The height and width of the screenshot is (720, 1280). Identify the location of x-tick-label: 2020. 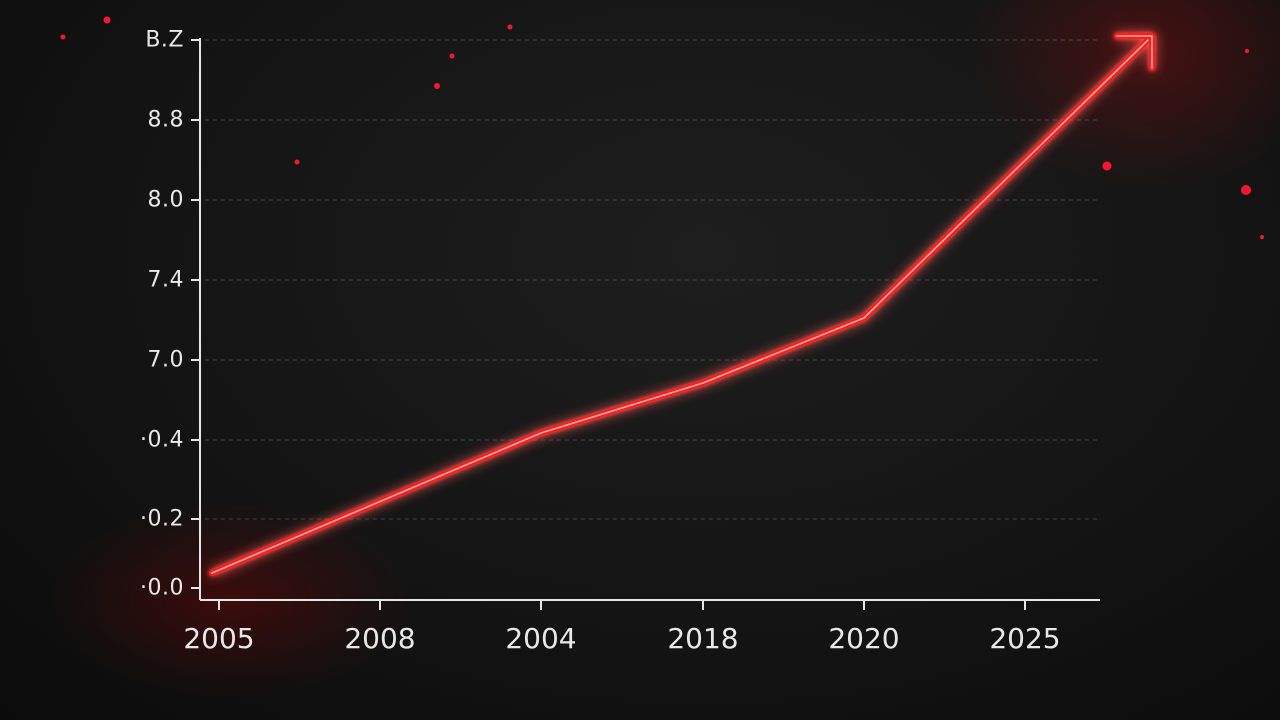
(864, 638).